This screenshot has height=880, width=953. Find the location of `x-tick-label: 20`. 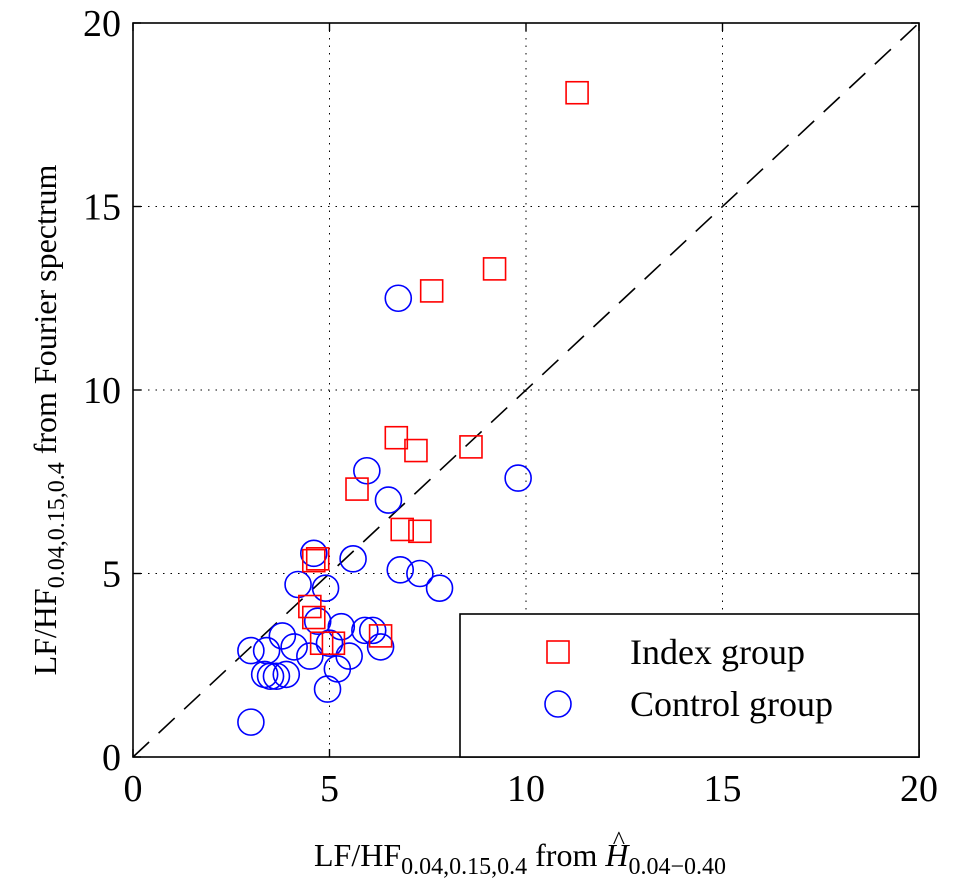

x-tick-label: 20 is located at coordinates (919, 789).